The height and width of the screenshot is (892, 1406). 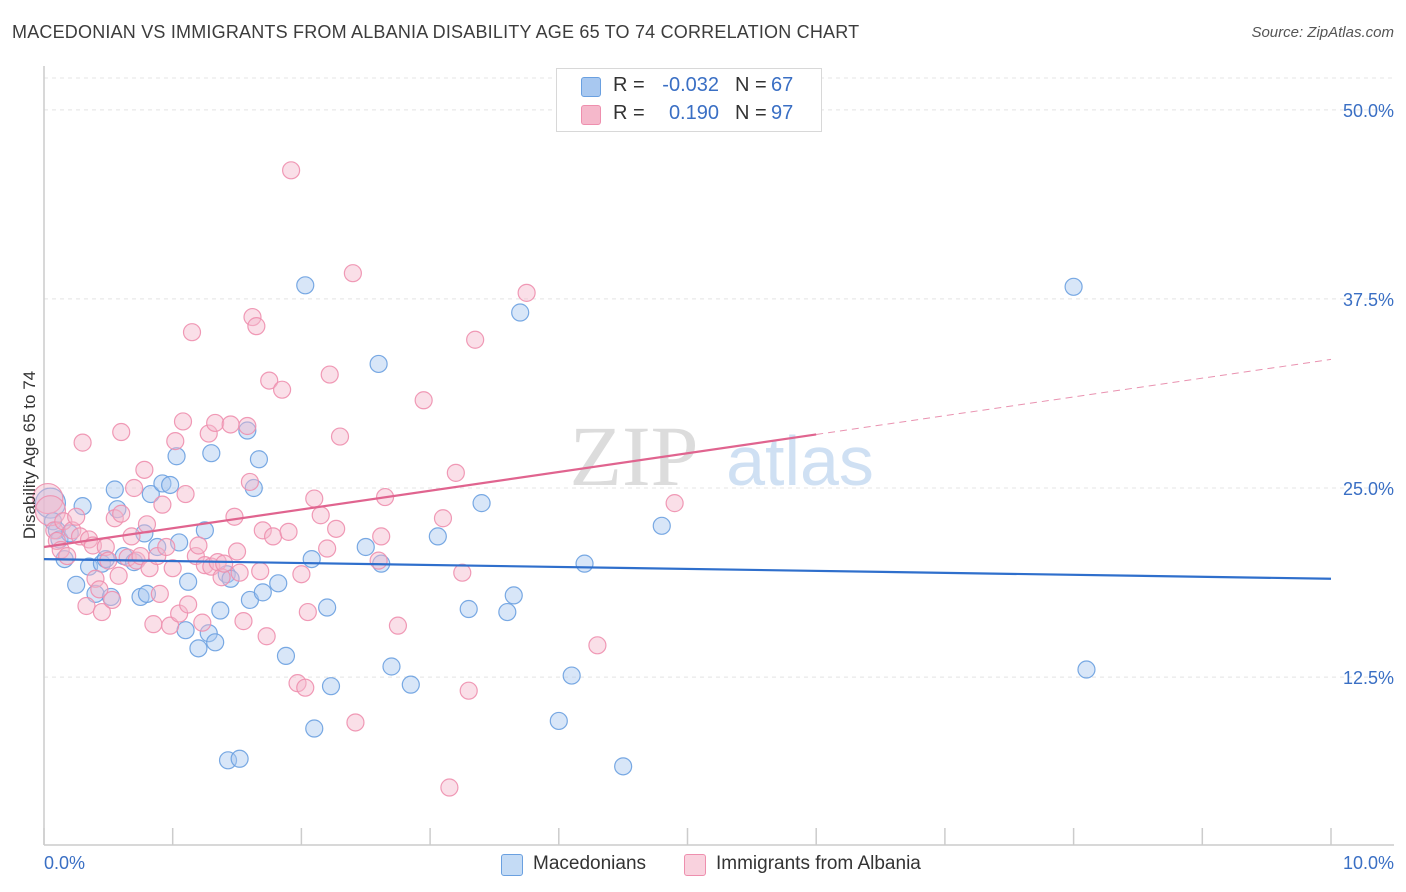 I want to click on y-tick-label: 50.0%, so click(x=1368, y=111).